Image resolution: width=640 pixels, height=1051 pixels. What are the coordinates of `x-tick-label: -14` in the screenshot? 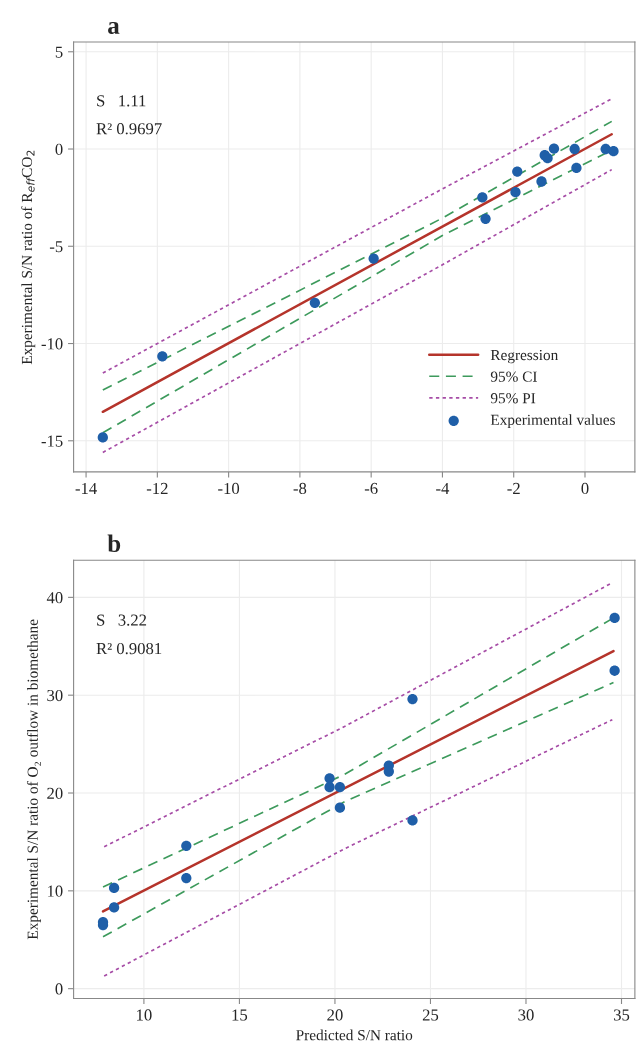 It's located at (86, 488).